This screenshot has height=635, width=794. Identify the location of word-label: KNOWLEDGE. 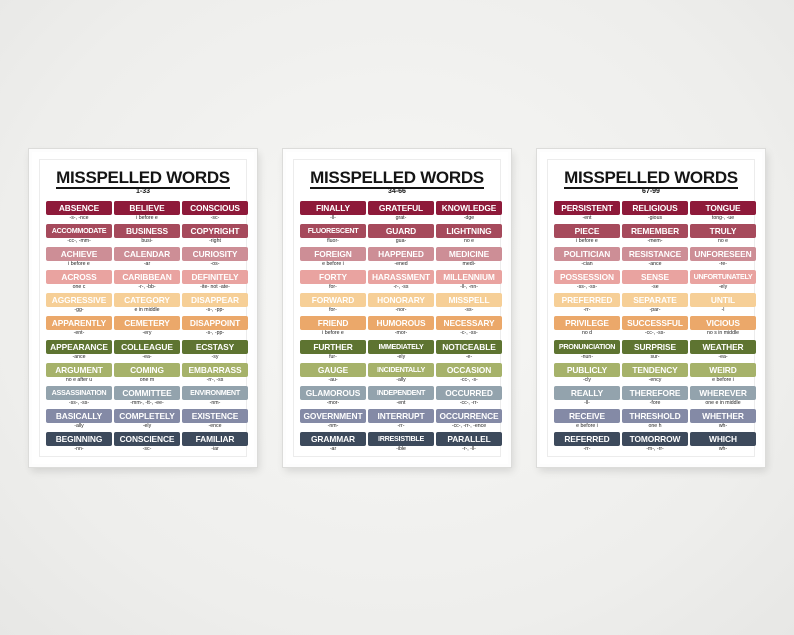
(469, 208).